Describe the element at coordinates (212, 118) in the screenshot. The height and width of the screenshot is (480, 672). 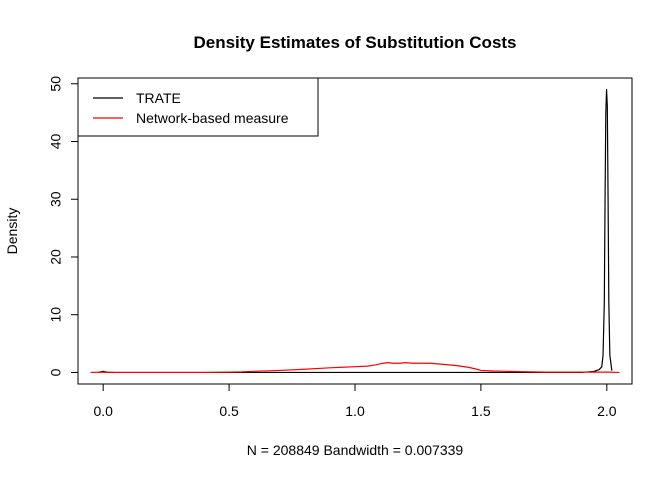
I see `legend-label-network-based: Network-based measure` at that location.